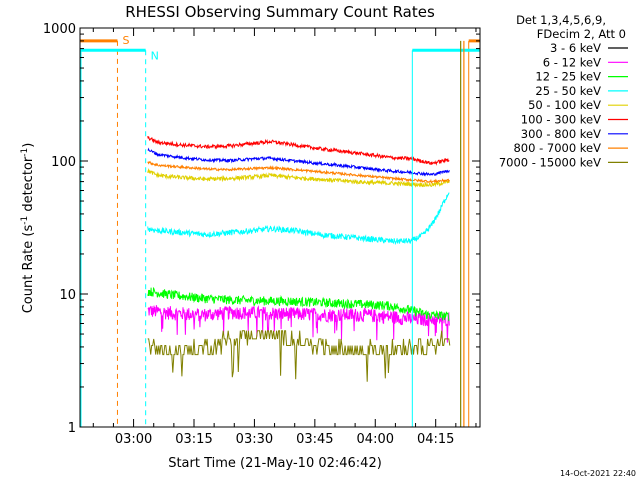  What do you see at coordinates (435, 439) in the screenshot?
I see `x-tick-label: 04:15` at bounding box center [435, 439].